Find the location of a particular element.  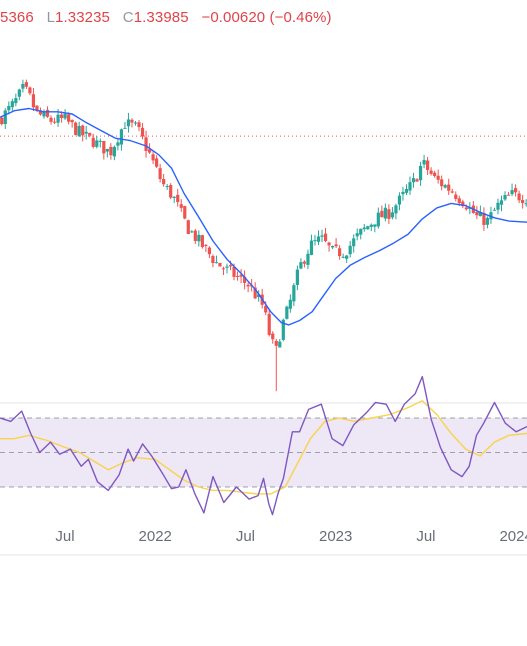

time-tick-label: 2022 is located at coordinates (155, 536).